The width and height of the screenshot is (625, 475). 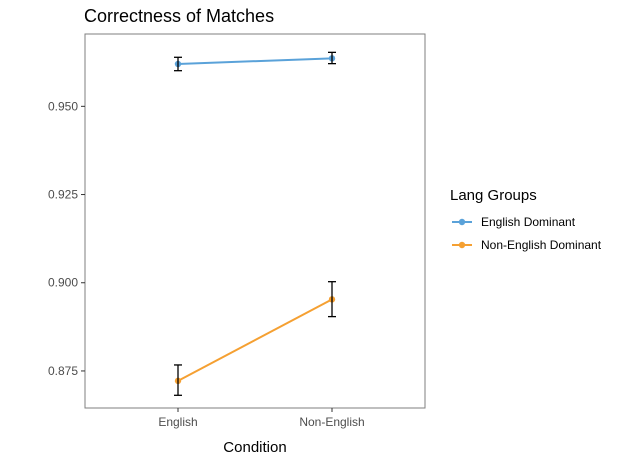 What do you see at coordinates (63, 371) in the screenshot?
I see `y-tick-label: 0.875` at bounding box center [63, 371].